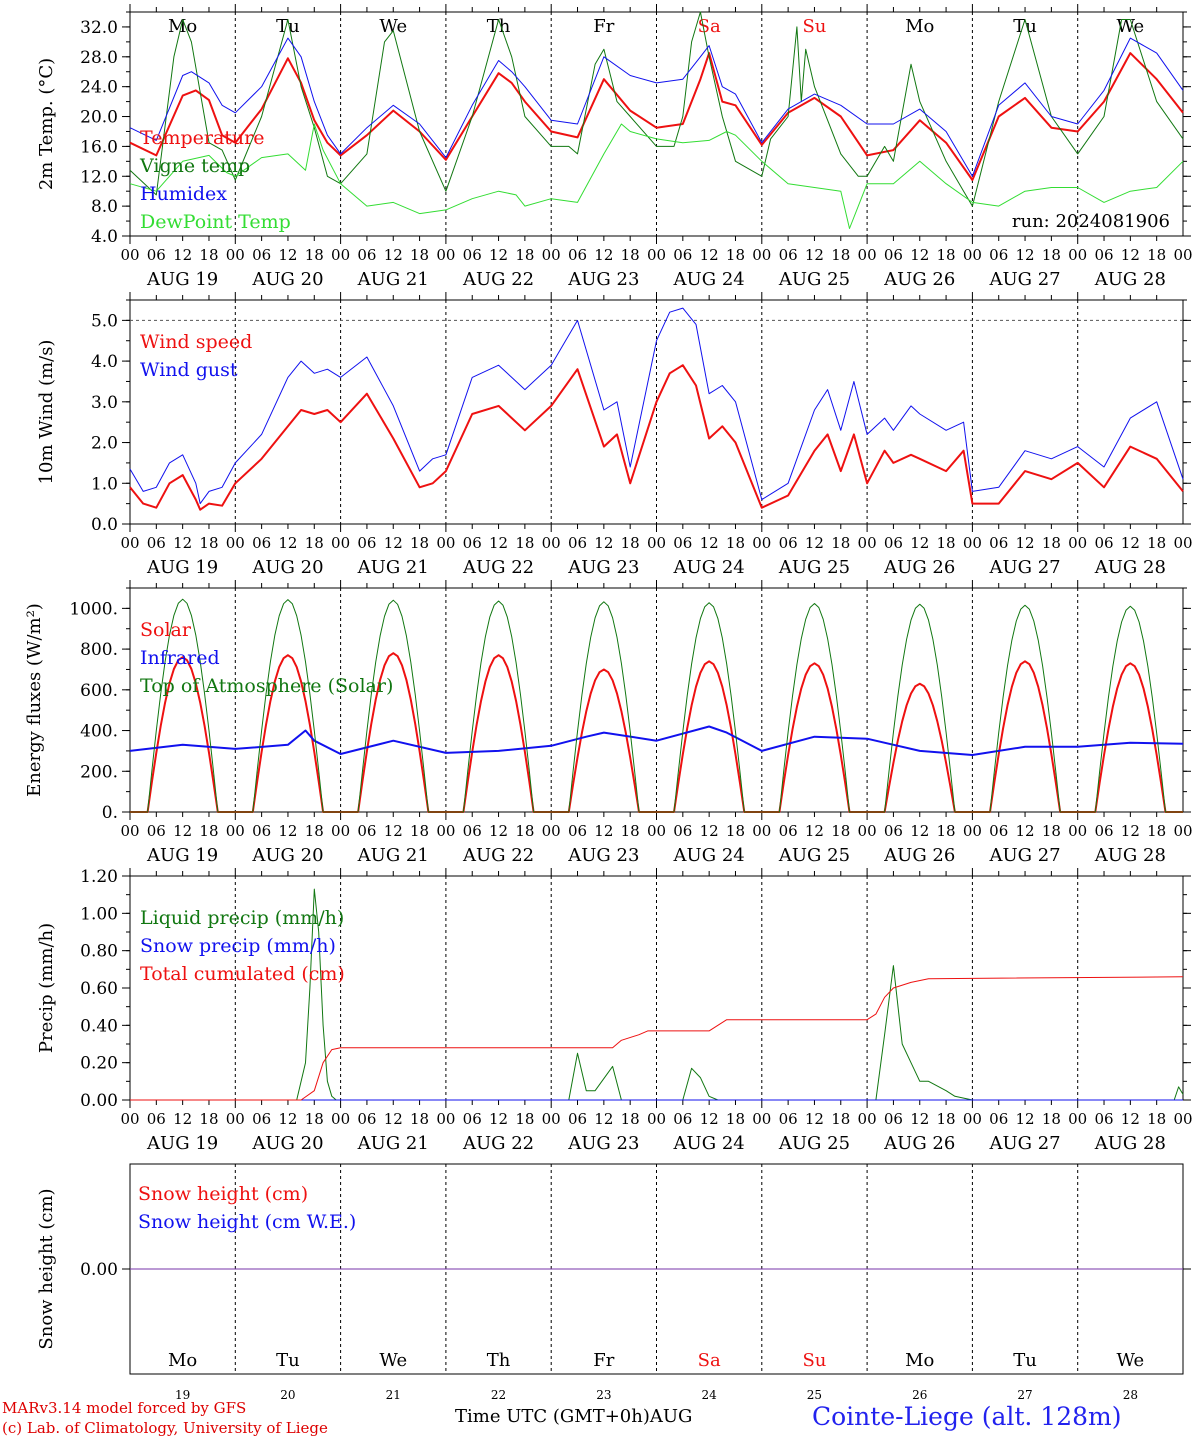 The height and width of the screenshot is (1440, 1194). I want to click on y-tick-label: 8.0, so click(104, 207).